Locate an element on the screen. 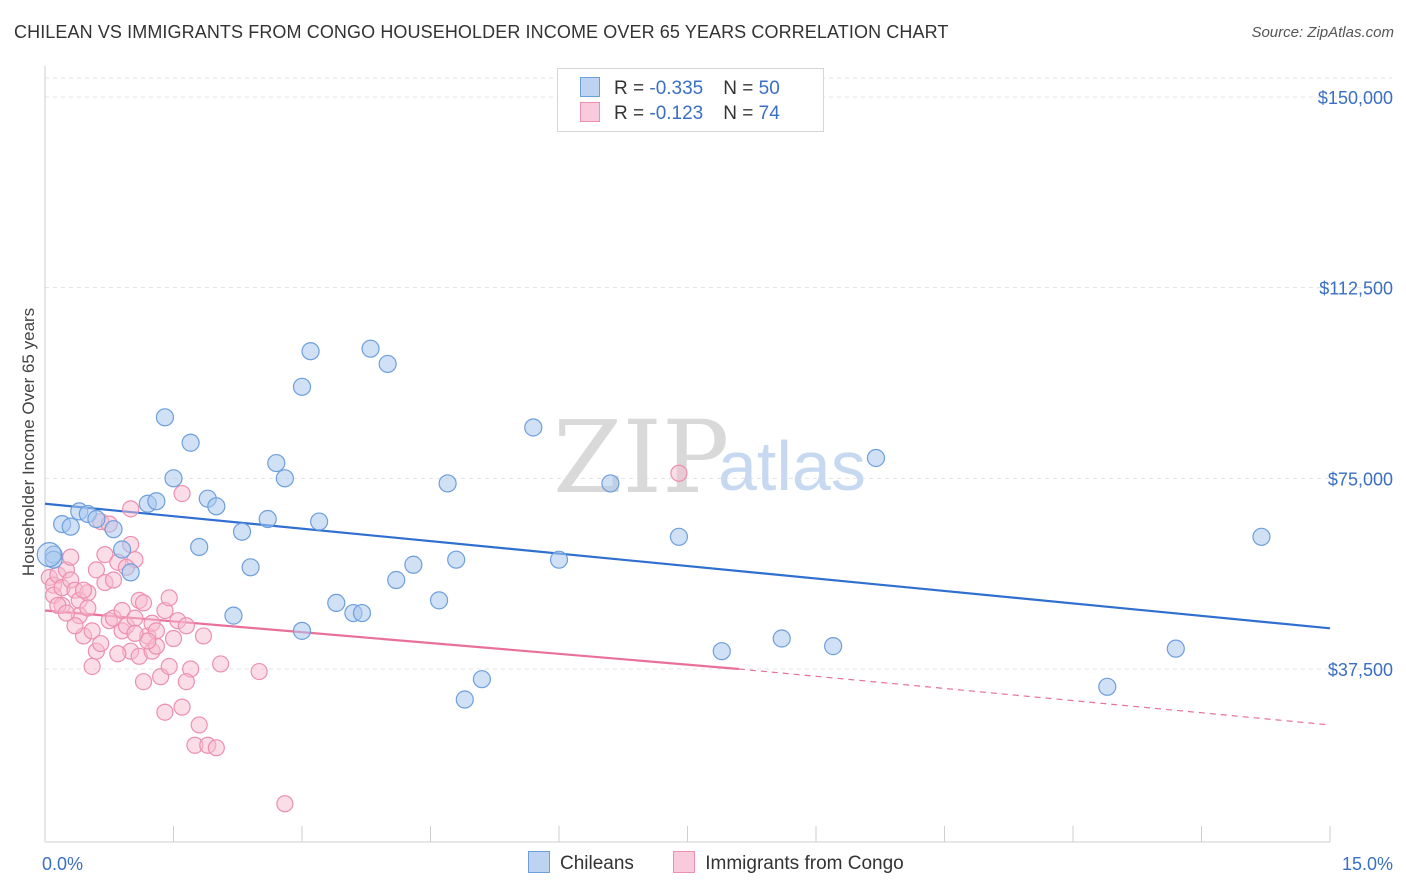 The width and height of the screenshot is (1406, 892). legend-label-chileans: Chileans is located at coordinates (597, 863).